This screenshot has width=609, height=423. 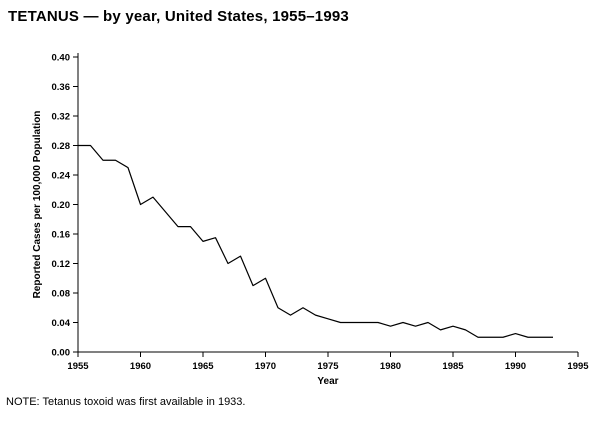 I want to click on y-tick-label: 0.00, so click(x=61, y=353).